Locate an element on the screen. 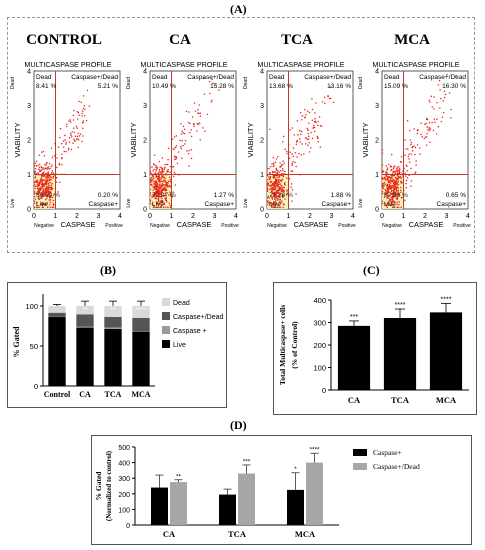 Image resolution: width=485 pixels, height=550 pixels. y-tick-label: 1 is located at coordinates (377, 175).